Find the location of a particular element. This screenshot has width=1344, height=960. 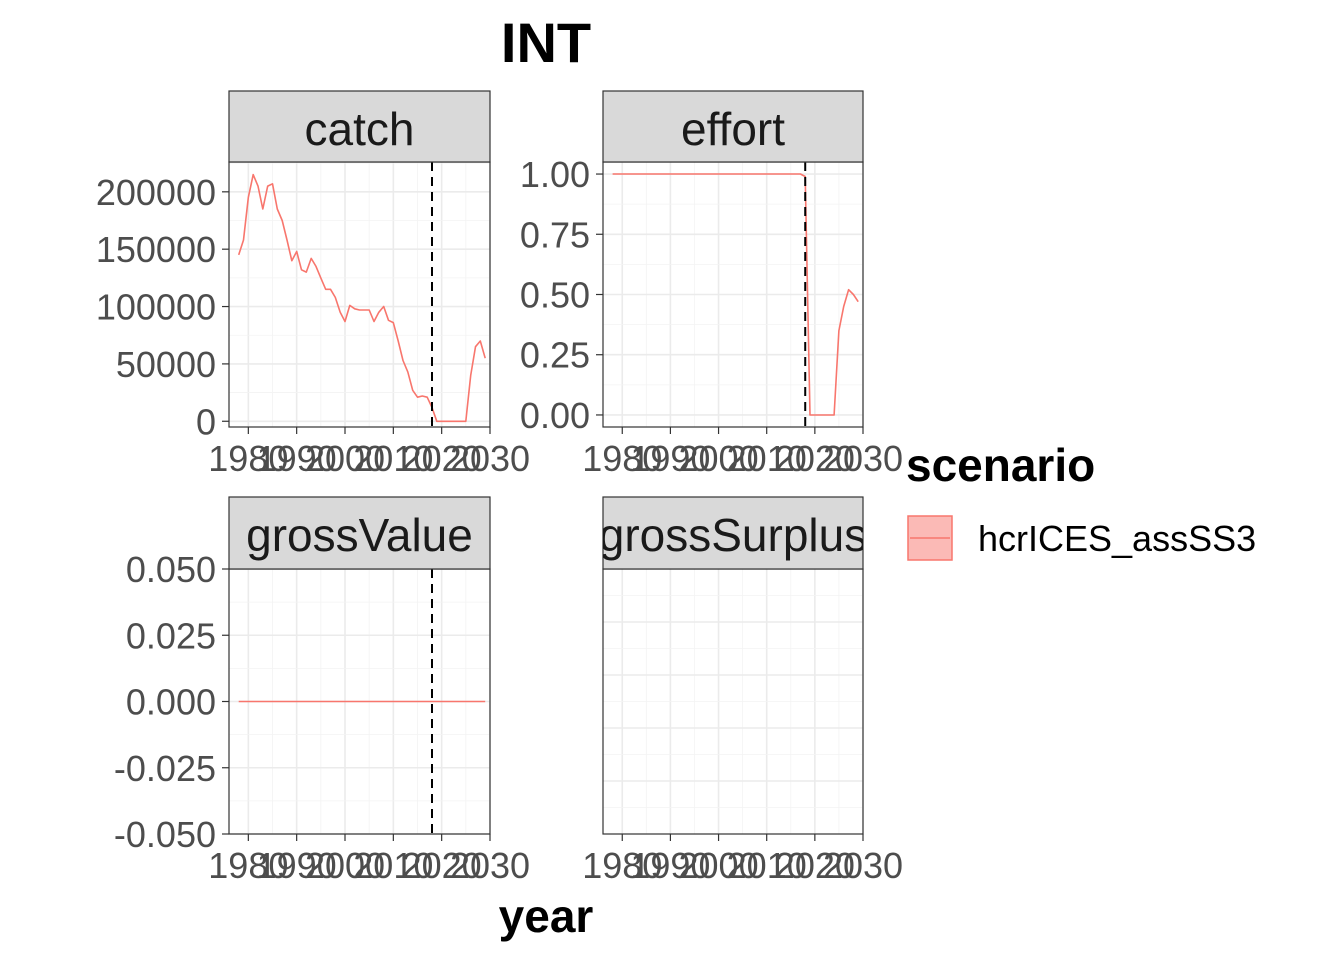

facet-strip-label: grossSurplus is located at coordinates (733, 535).